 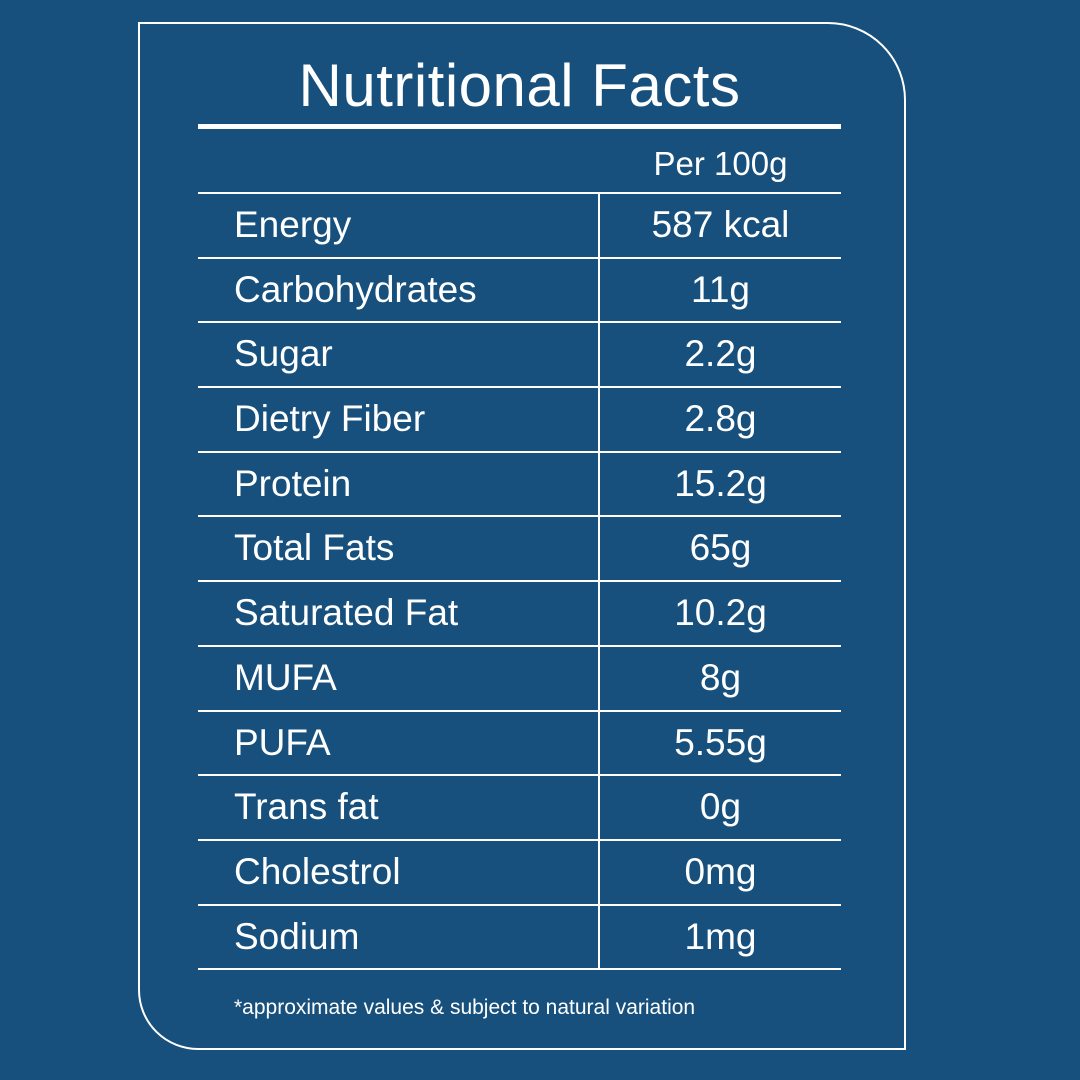 I want to click on nutrient-name: Protein, so click(x=399, y=484).